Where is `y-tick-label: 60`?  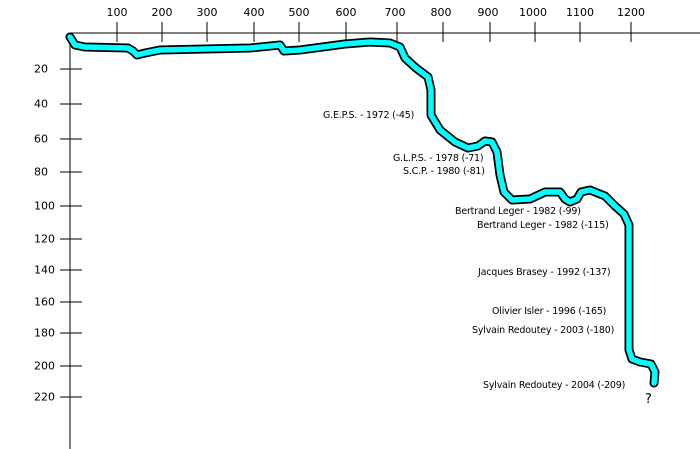 y-tick-label: 60 is located at coordinates (41, 139).